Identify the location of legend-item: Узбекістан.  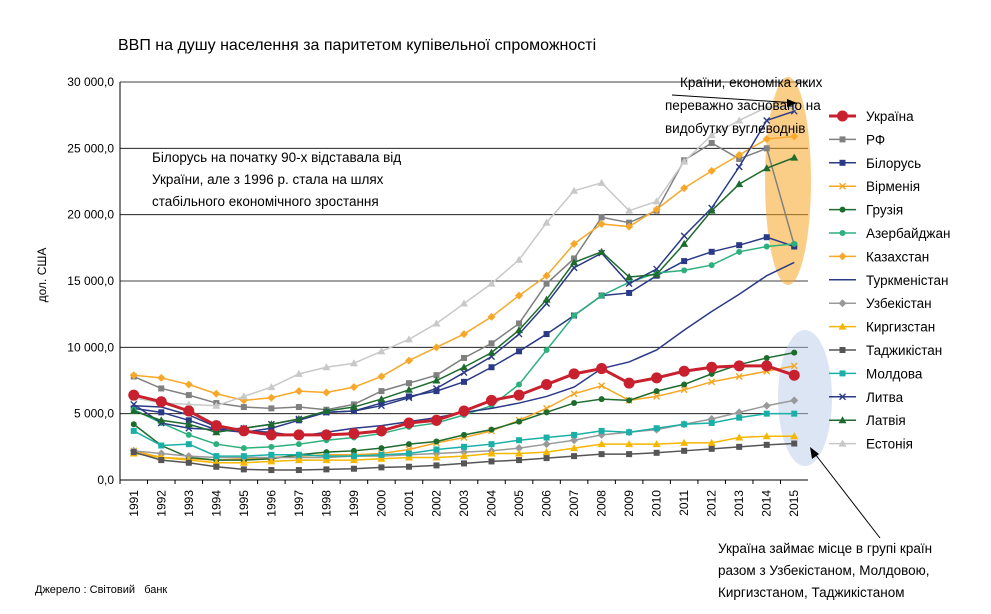
(880, 303).